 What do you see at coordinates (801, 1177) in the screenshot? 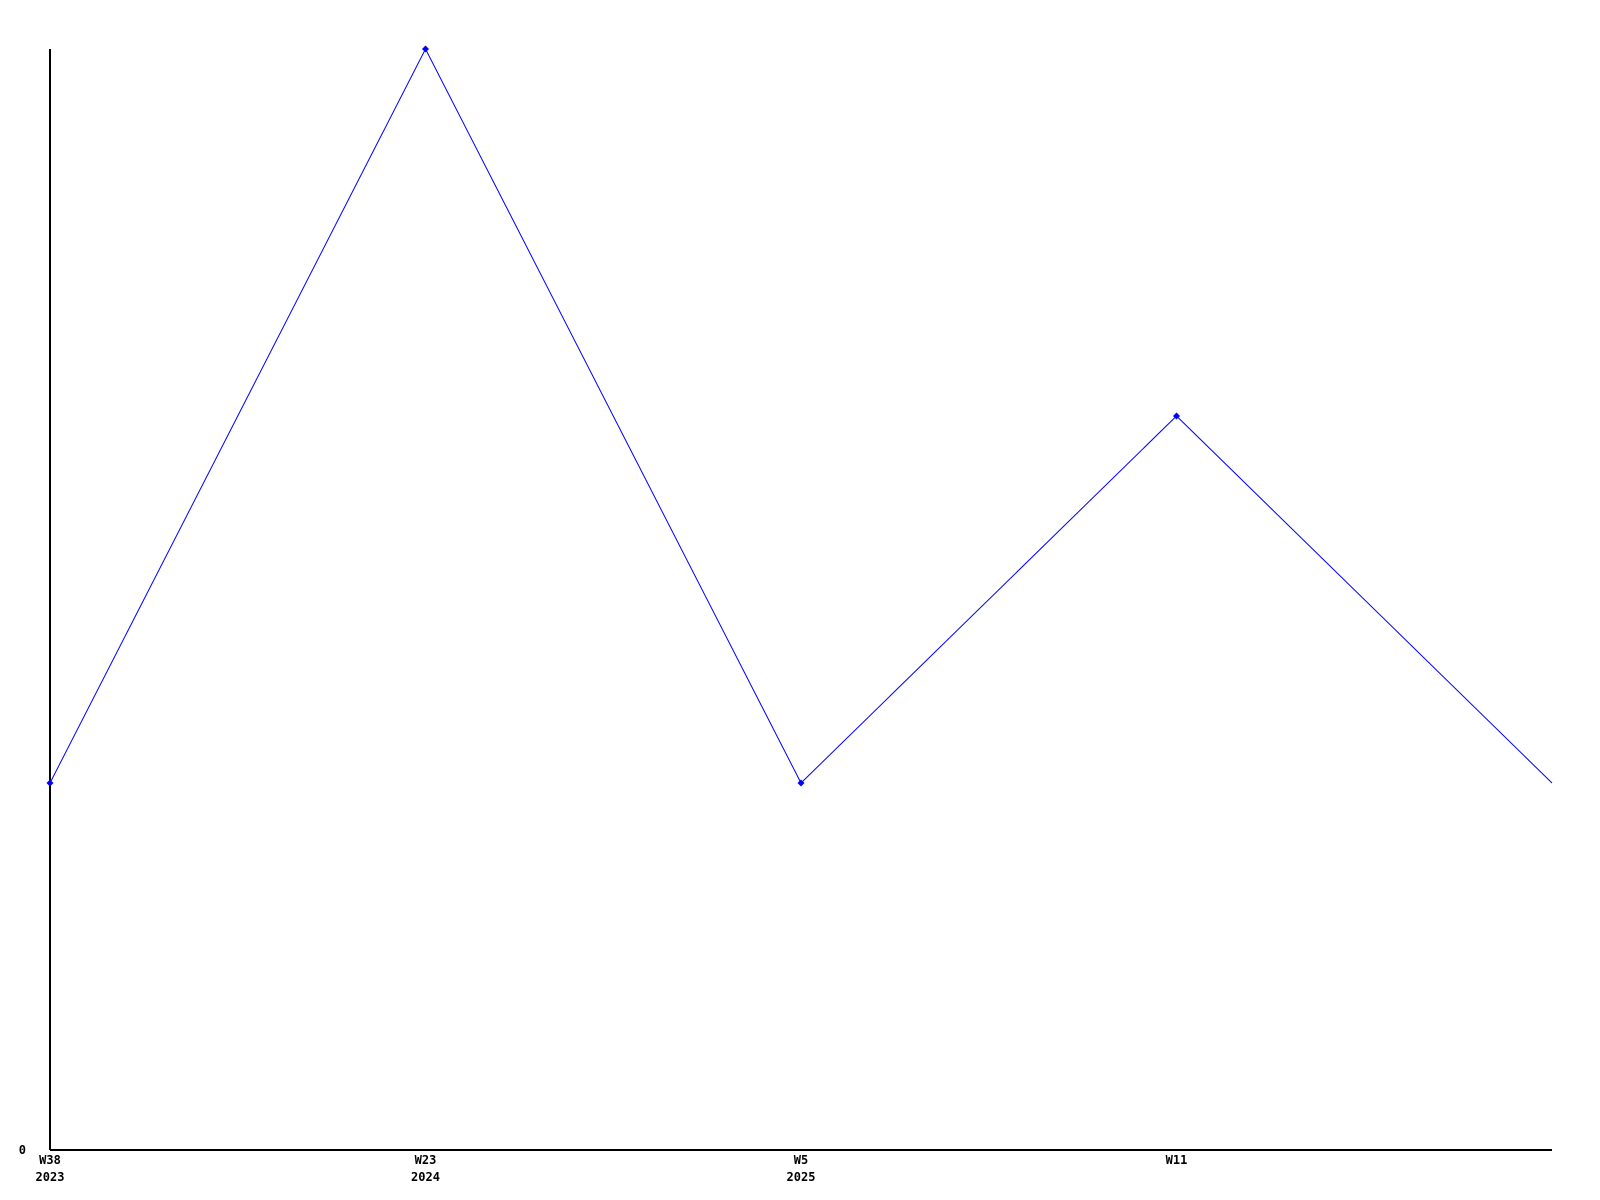
I see `x-tick-label-year: 2025` at bounding box center [801, 1177].